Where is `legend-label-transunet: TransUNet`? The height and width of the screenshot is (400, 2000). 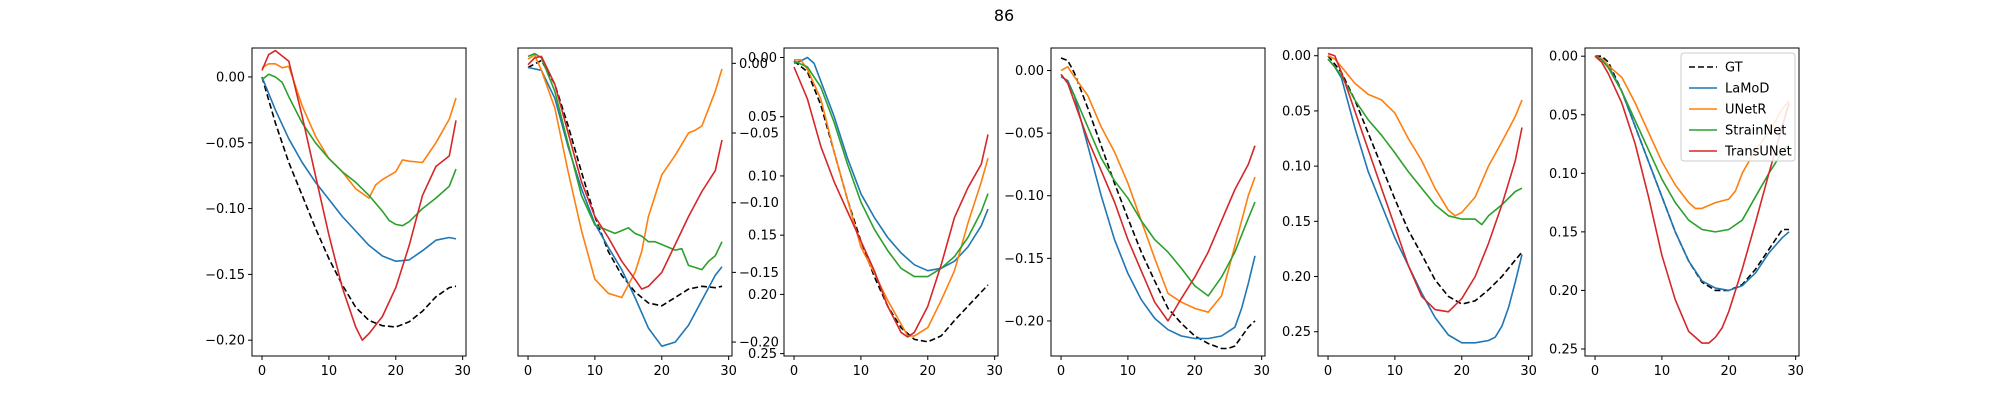 legend-label-transunet: TransUNet is located at coordinates (1758, 152).